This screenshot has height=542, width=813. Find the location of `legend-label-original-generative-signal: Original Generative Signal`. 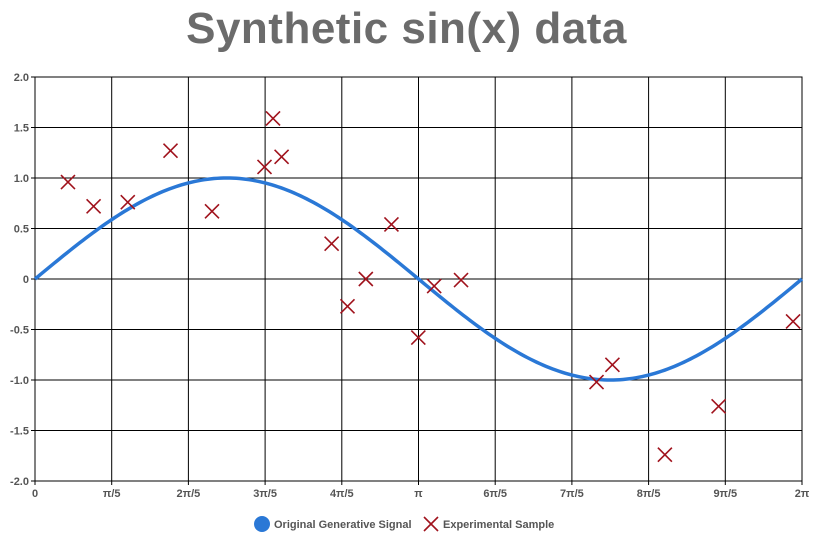

legend-label-original-generative-signal: Original Generative Signal is located at coordinates (343, 525).